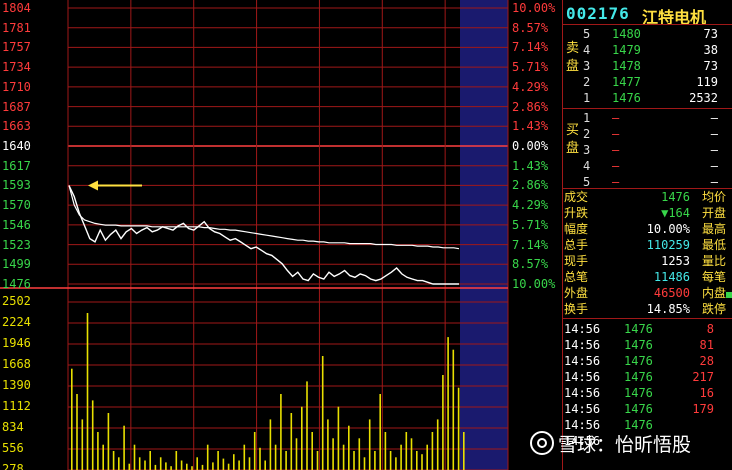  I want to click on stat-key-2: 开盘, so click(713, 213).